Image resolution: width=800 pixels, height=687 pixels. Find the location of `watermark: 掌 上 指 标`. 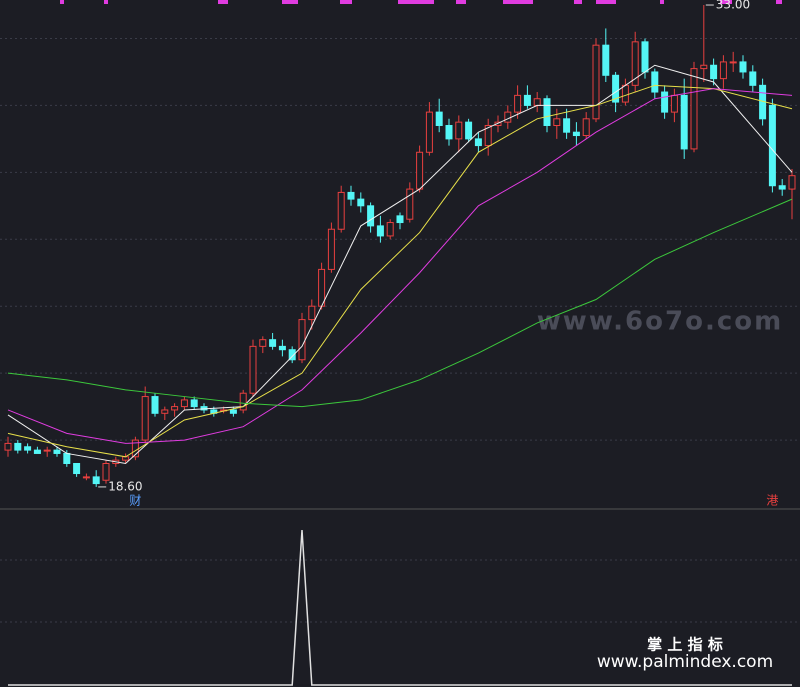

watermark: 掌 上 指 标 is located at coordinates (685, 645).